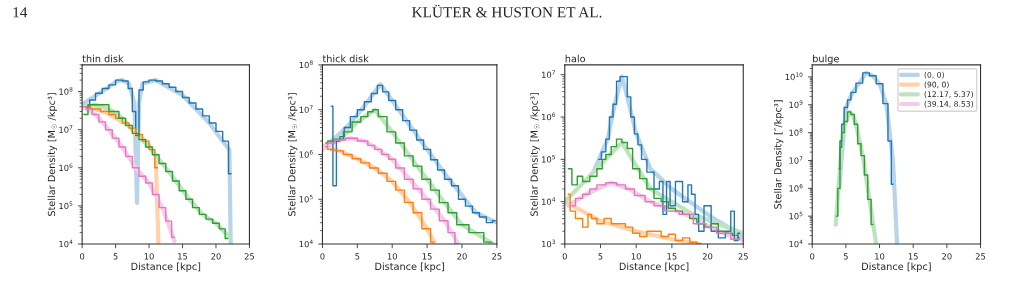 This screenshot has height=302, width=1014. Describe the element at coordinates (549, 243) in the screenshot. I see `y-tick-label: 10$^{3}$` at that location.